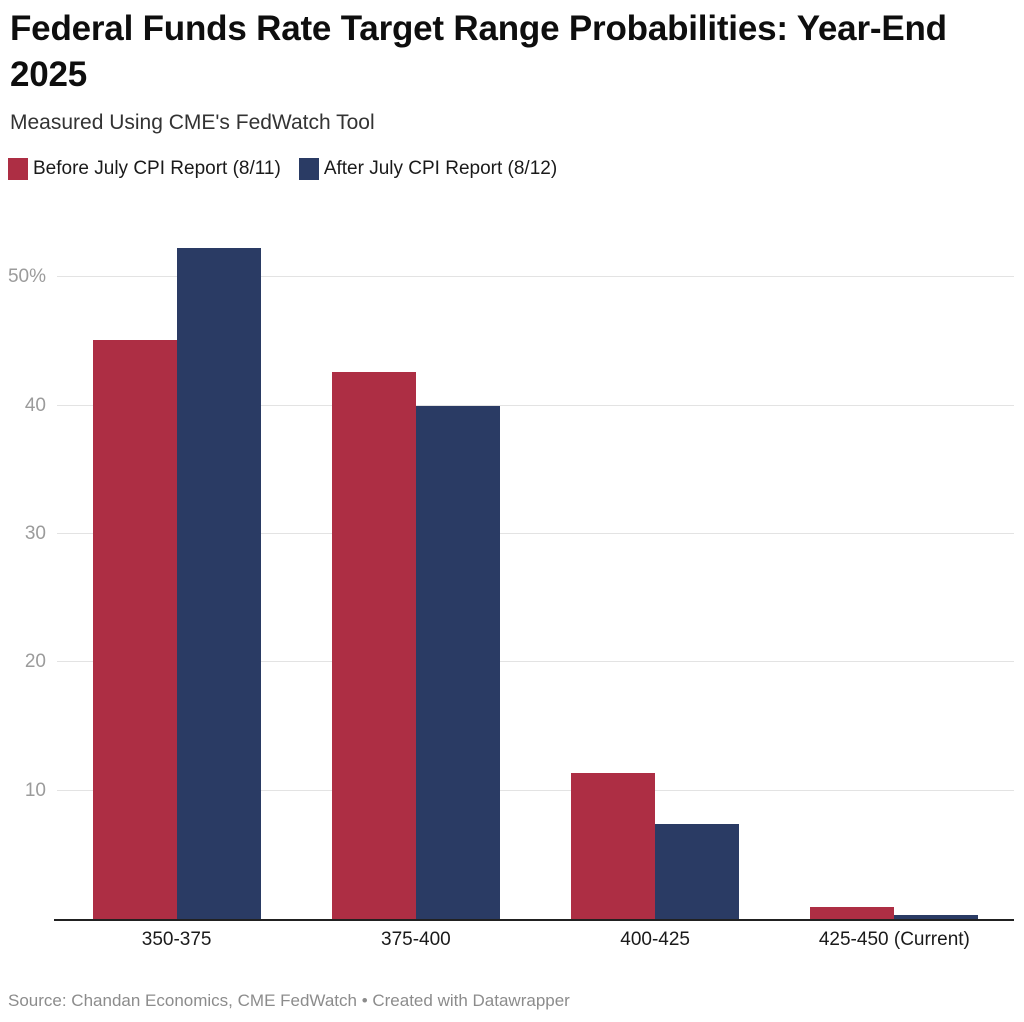 The width and height of the screenshot is (1024, 1022). Describe the element at coordinates (192, 122) in the screenshot. I see `chart-subtitle: Measured Using CME's FedWatch Tool` at that location.